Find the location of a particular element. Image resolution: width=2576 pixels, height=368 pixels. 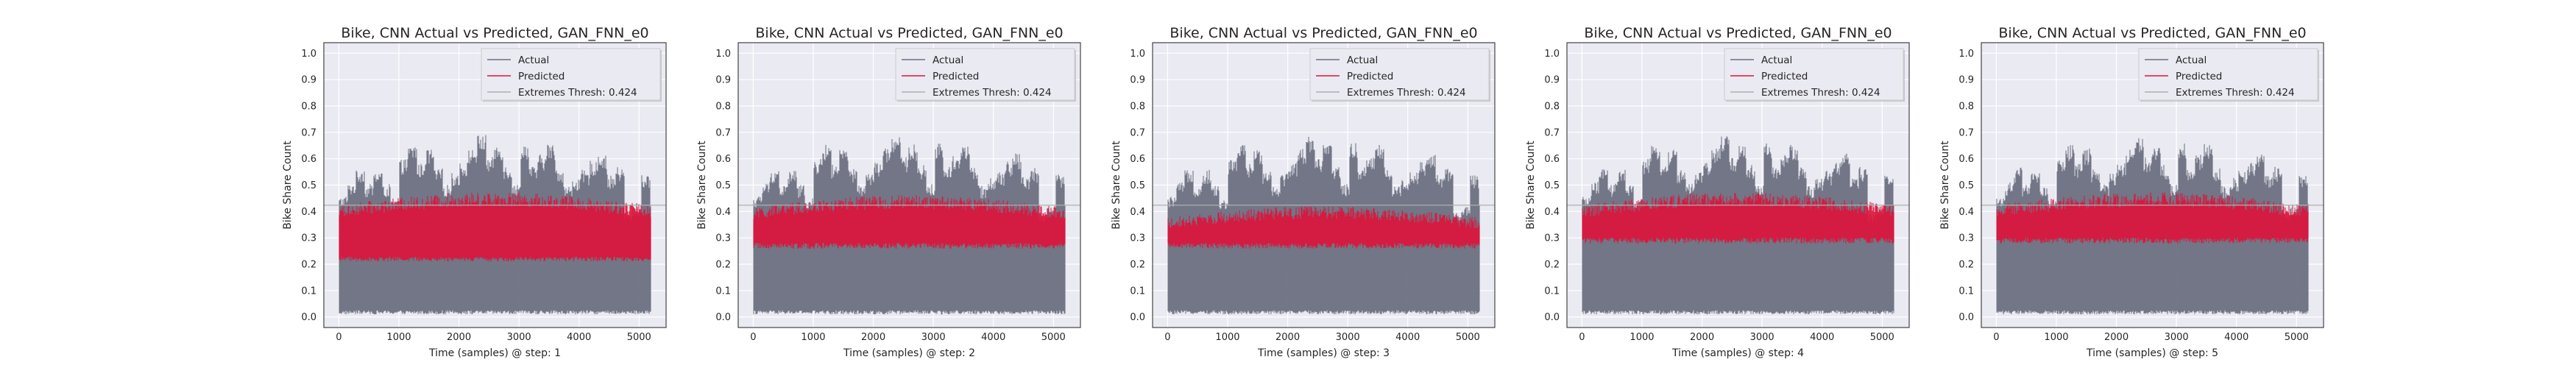

x-axis-label: Time (samples) @ step: 3 is located at coordinates (1323, 353).